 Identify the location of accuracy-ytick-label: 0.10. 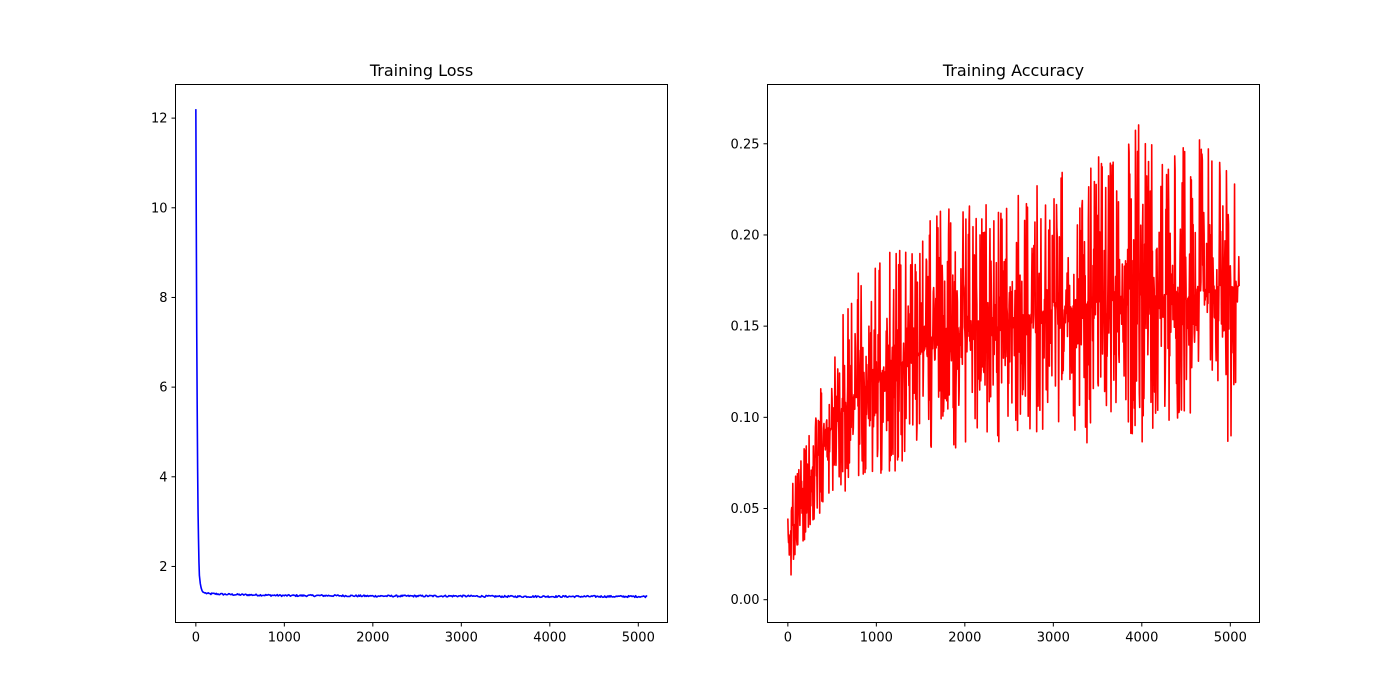
(745, 418).